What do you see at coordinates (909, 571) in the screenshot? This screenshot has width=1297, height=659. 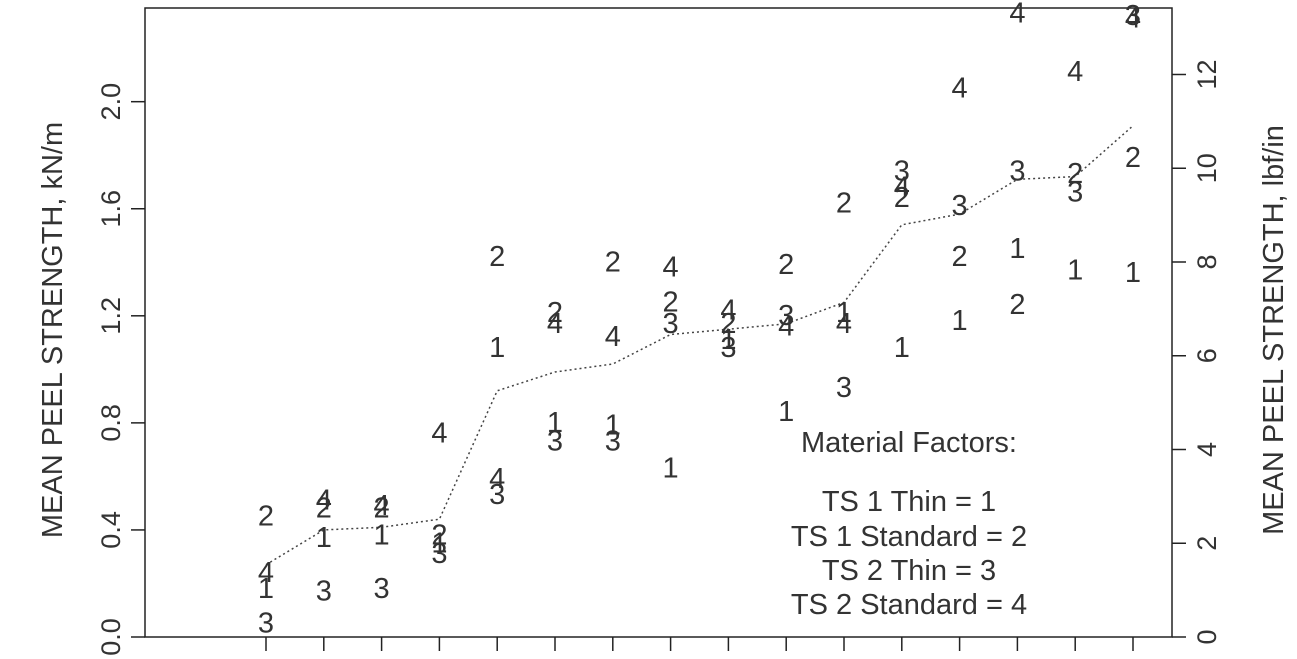 I see `legend-entry-3: TS 2 Thin = 3` at bounding box center [909, 571].